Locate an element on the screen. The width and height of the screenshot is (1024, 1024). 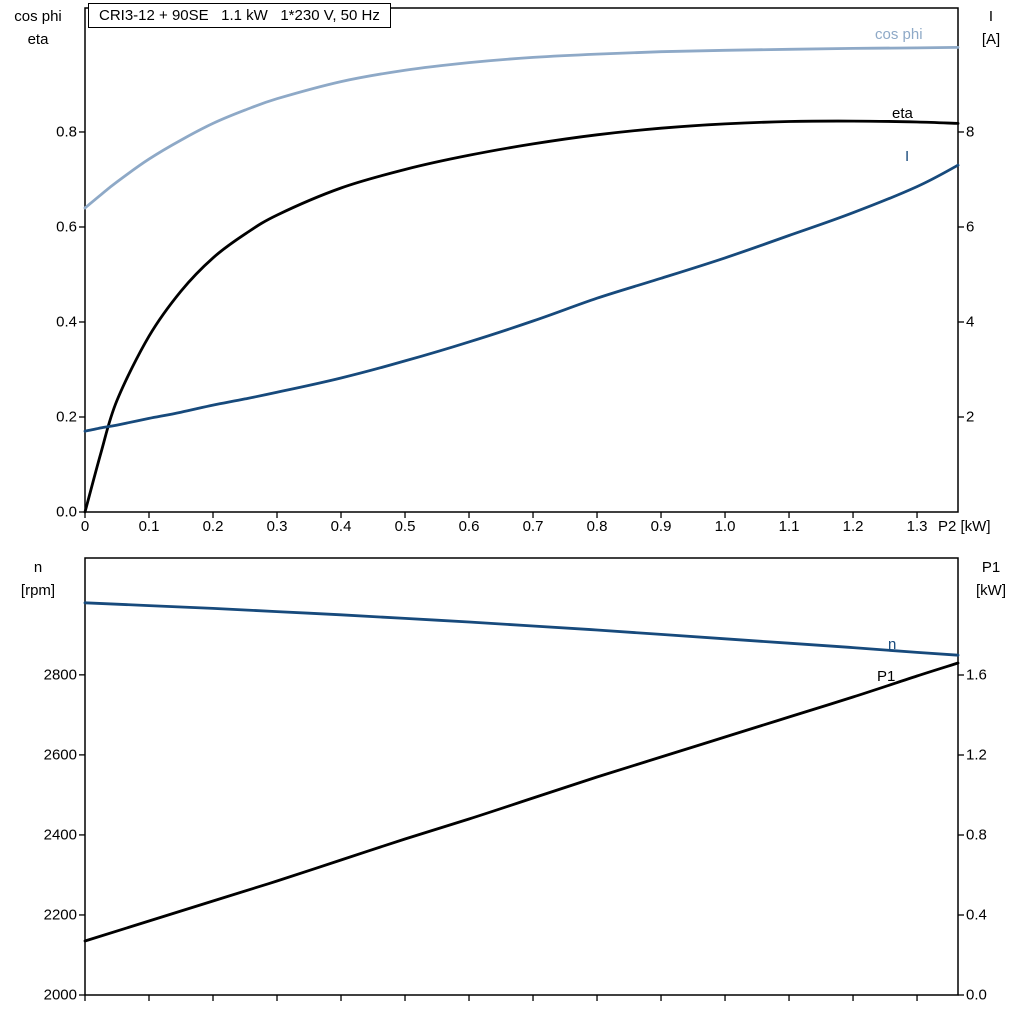
curve-label-eta: eta is located at coordinates (902, 113).